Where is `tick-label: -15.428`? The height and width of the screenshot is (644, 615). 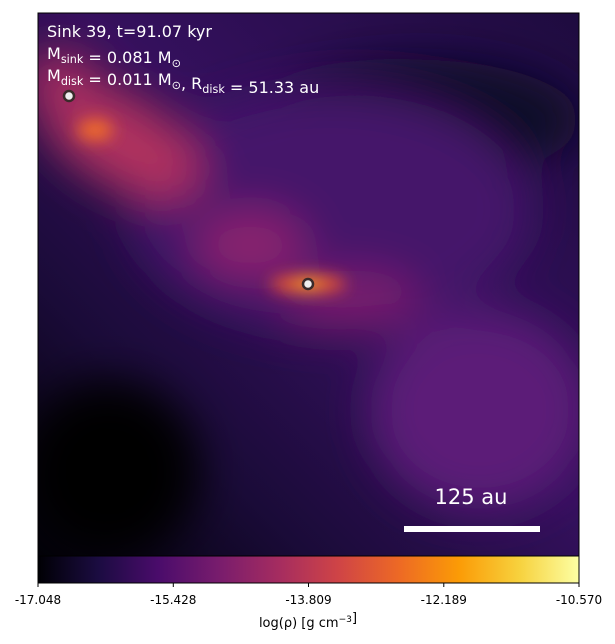 tick-label: -15.428 is located at coordinates (173, 600).